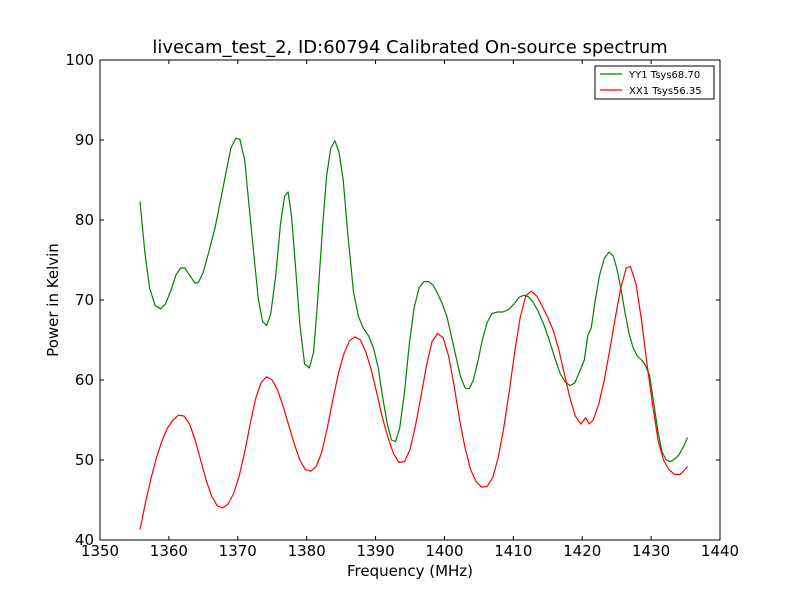  Describe the element at coordinates (375, 551) in the screenshot. I see `x-tick-label: 1390` at that location.